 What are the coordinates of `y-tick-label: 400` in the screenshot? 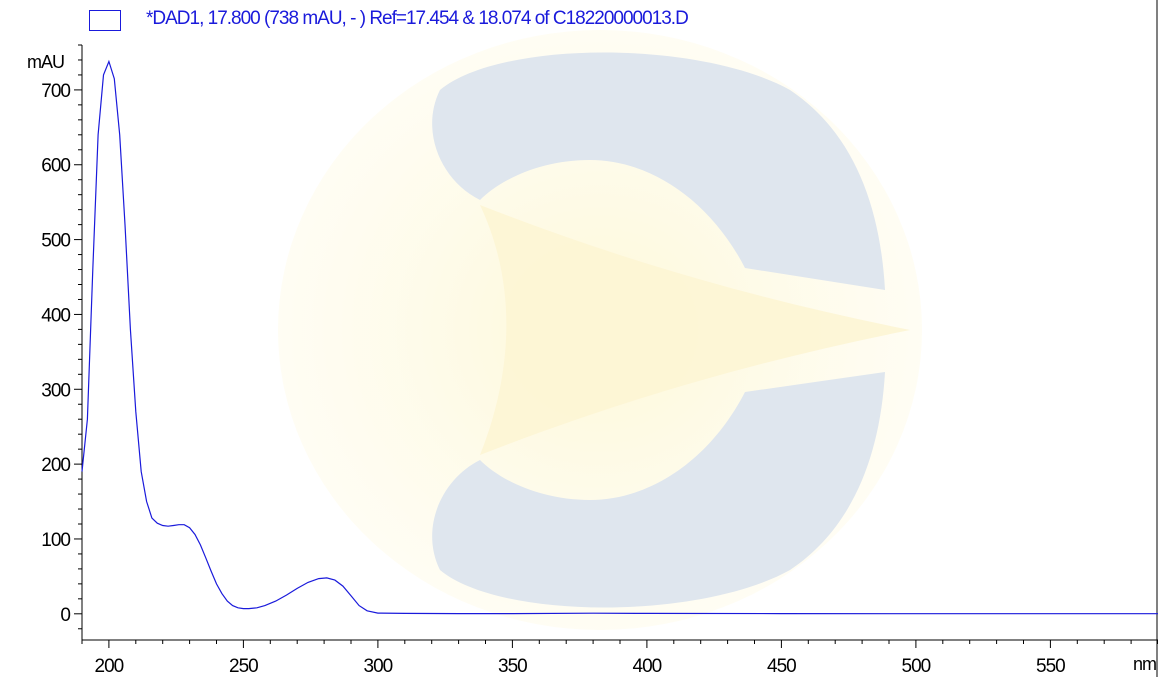 It's located at (55, 315).